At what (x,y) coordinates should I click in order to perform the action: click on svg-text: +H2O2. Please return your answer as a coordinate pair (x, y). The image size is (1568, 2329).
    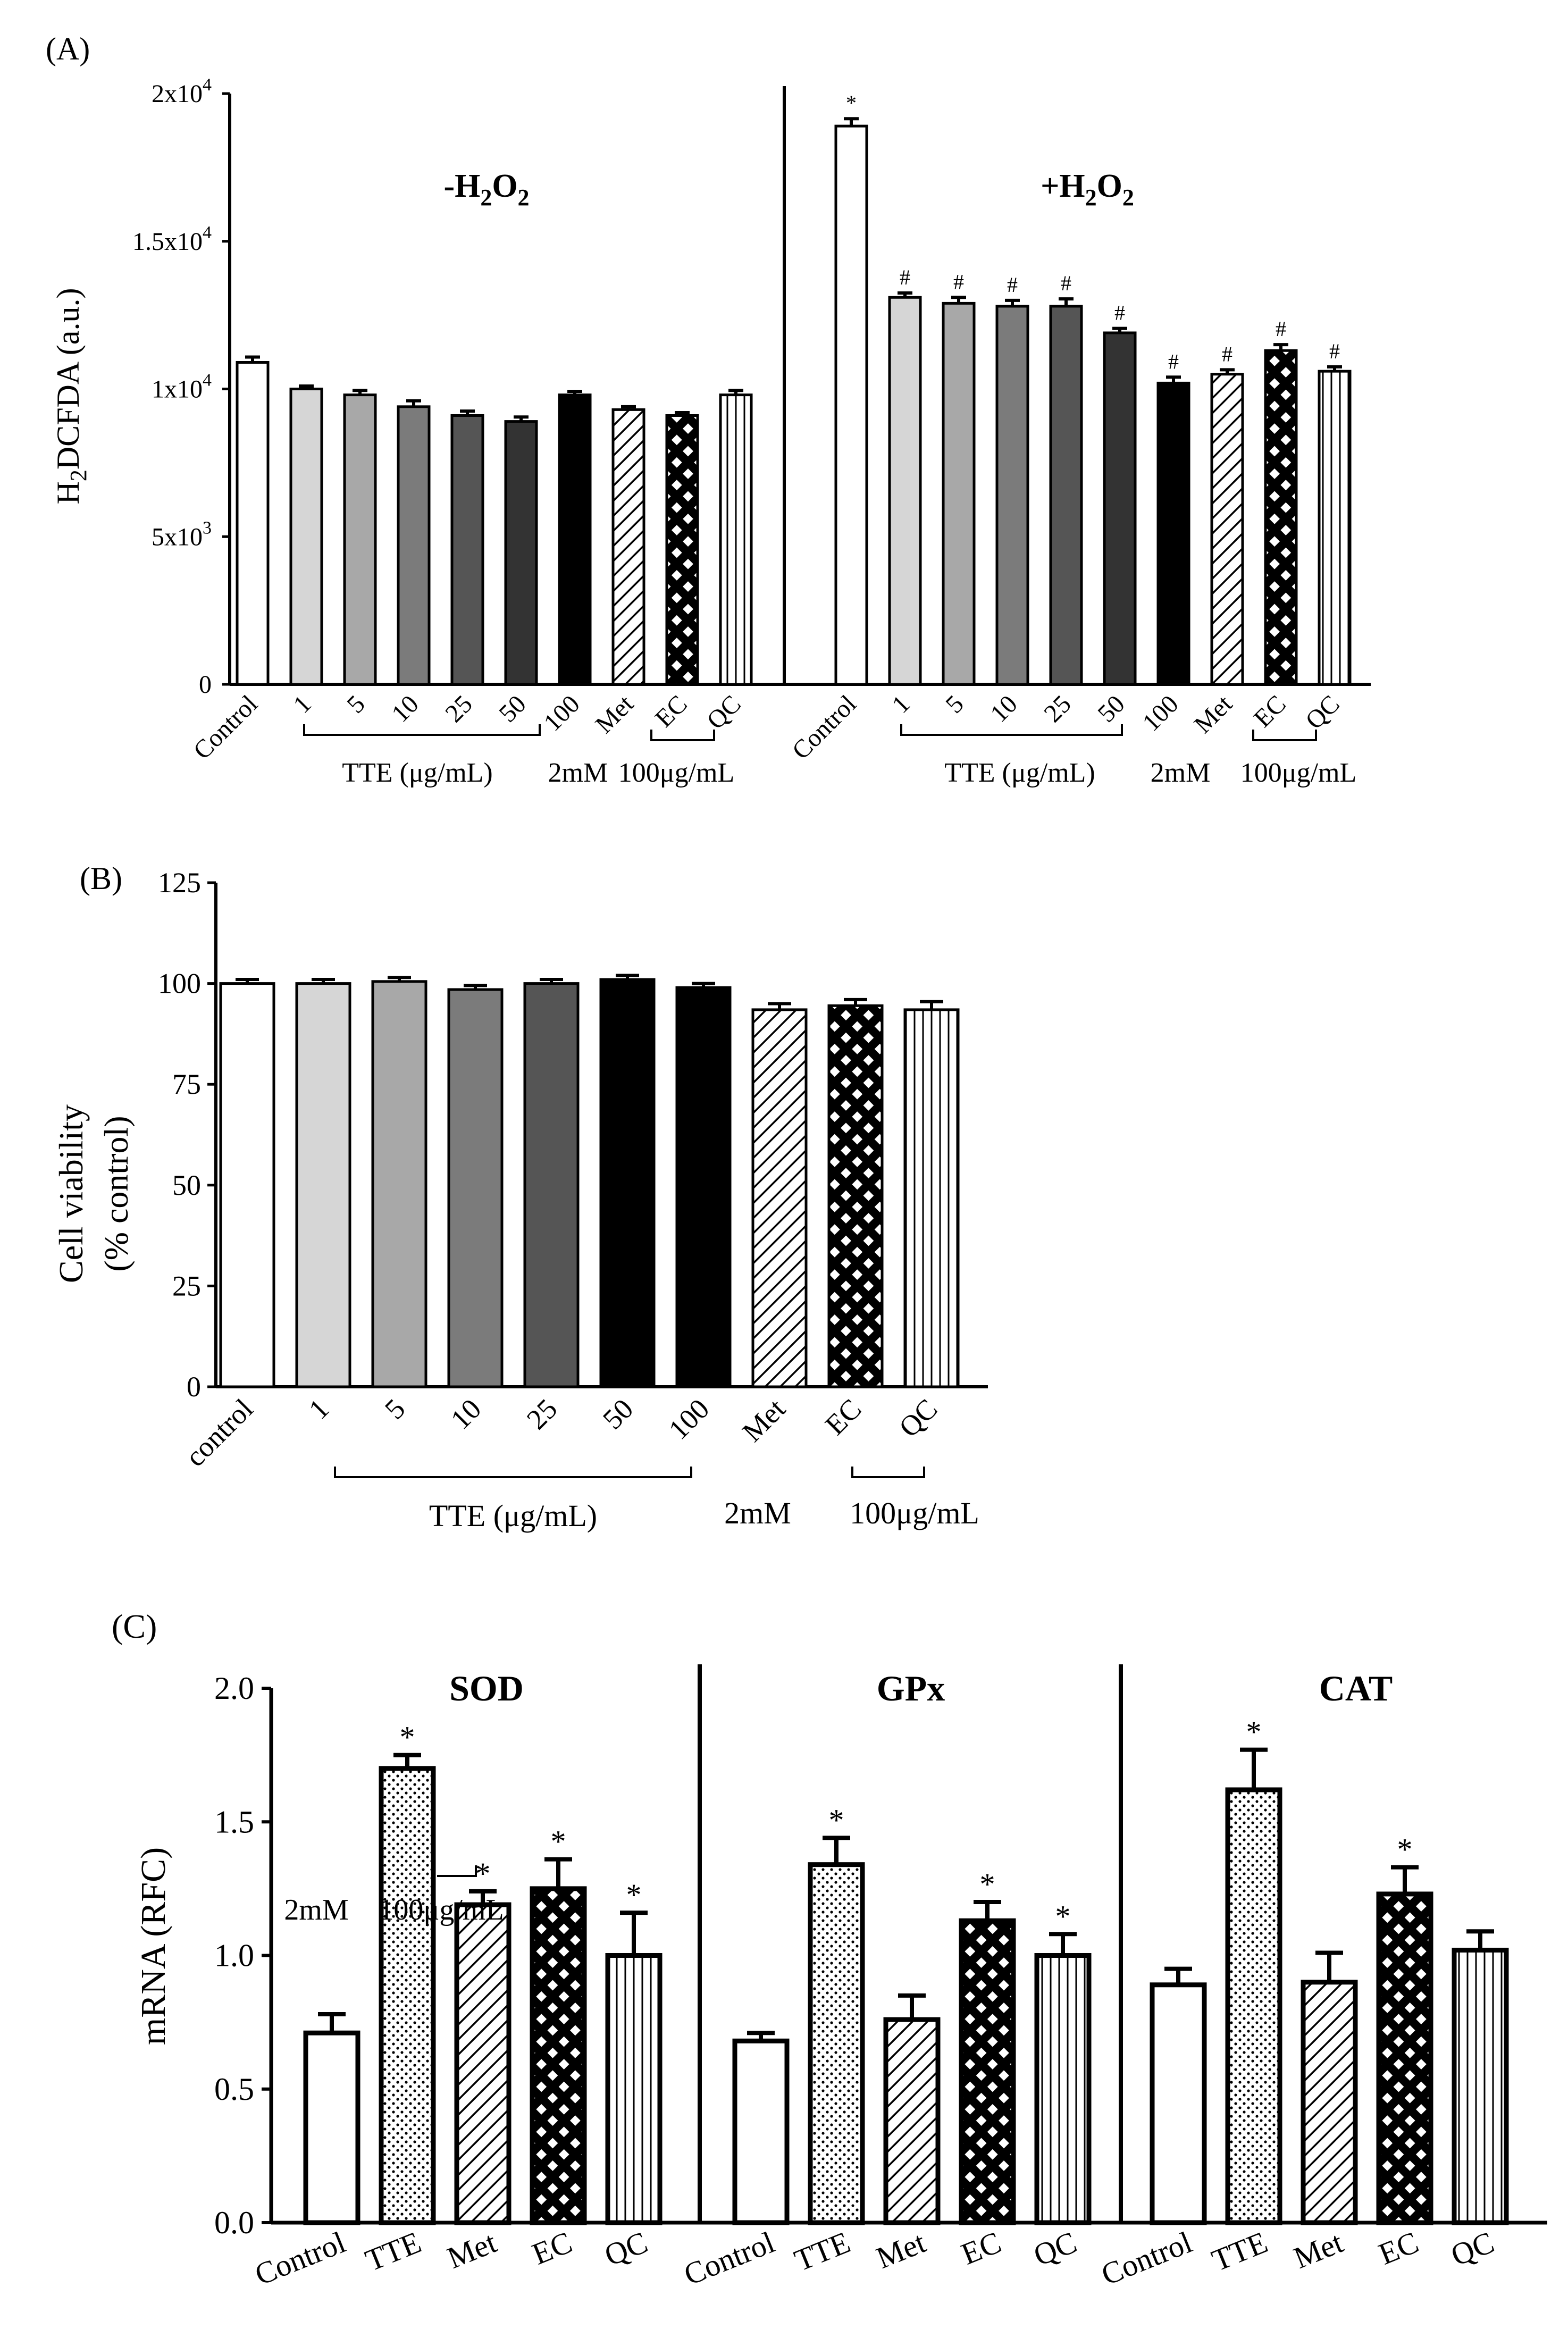
    Looking at the image, I should click on (1088, 190).